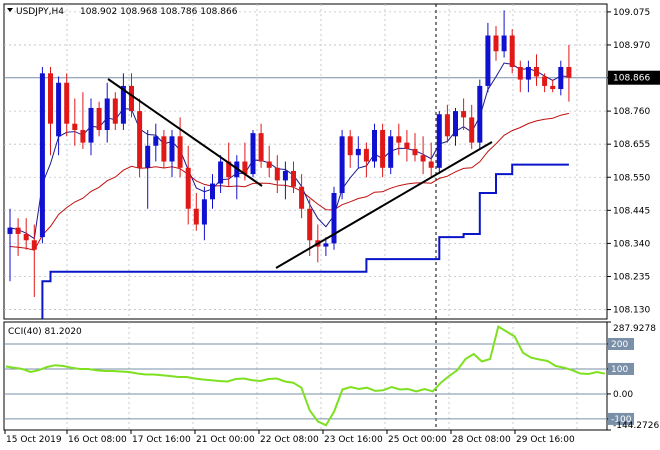  I want to click on price-tick-label: 108.655, so click(631, 145).